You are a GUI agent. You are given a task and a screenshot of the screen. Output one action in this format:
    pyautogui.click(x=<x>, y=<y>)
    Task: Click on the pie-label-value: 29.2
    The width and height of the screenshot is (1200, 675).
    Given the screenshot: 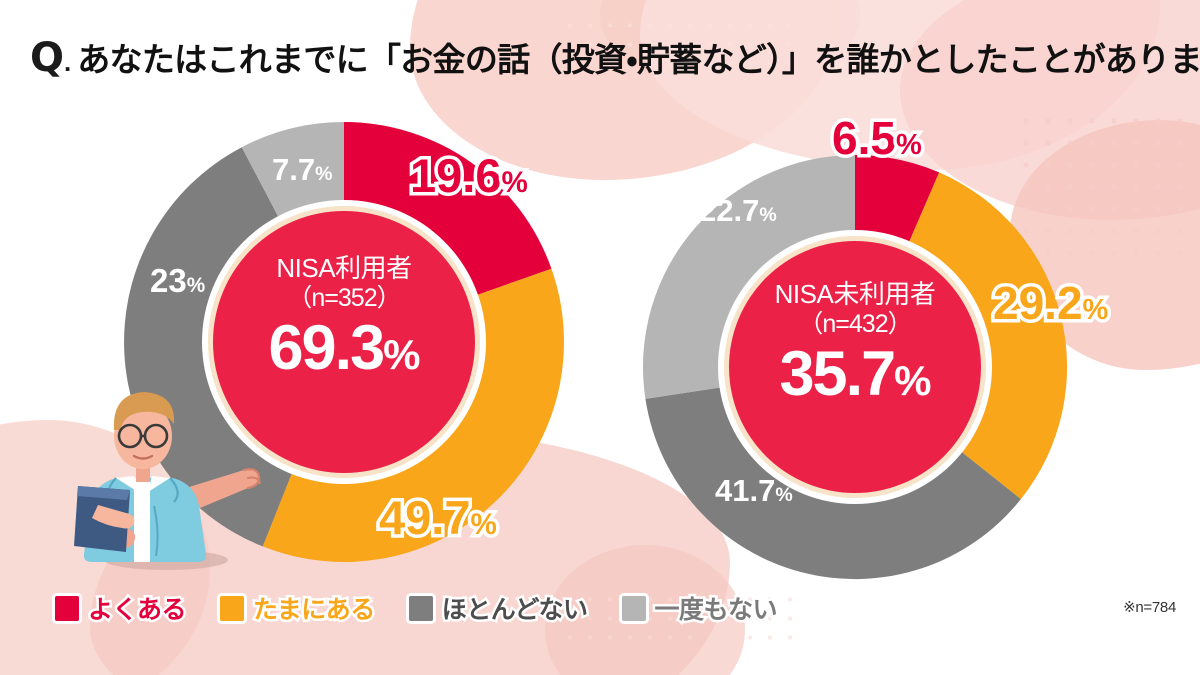 What is the action you would take?
    pyautogui.click(x=1038, y=303)
    